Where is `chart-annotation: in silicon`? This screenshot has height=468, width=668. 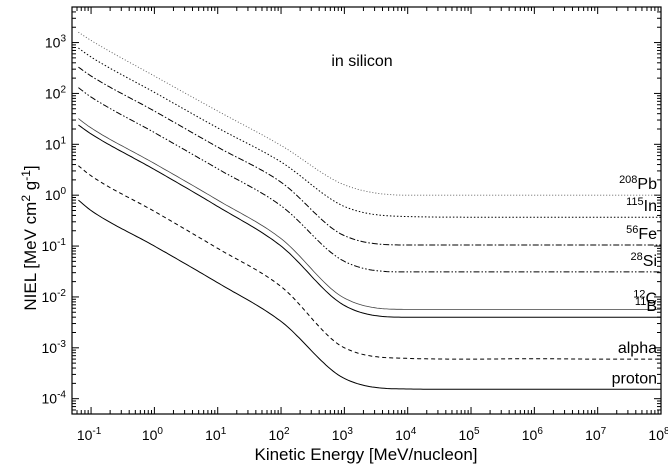
chart-annotation: in silicon is located at coordinates (361, 61).